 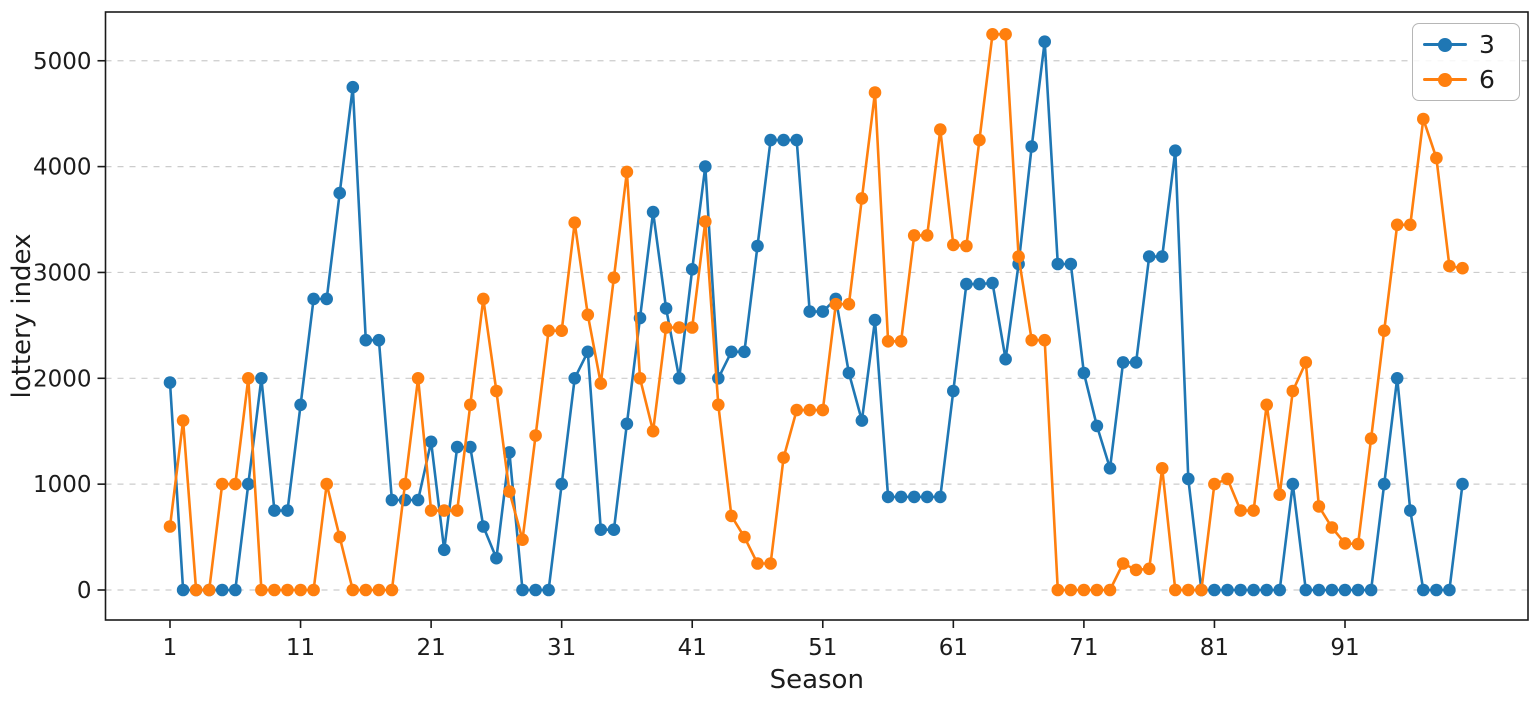 What do you see at coordinates (1445, 44) in the screenshot?
I see `legend-line-marker-icon` at bounding box center [1445, 44].